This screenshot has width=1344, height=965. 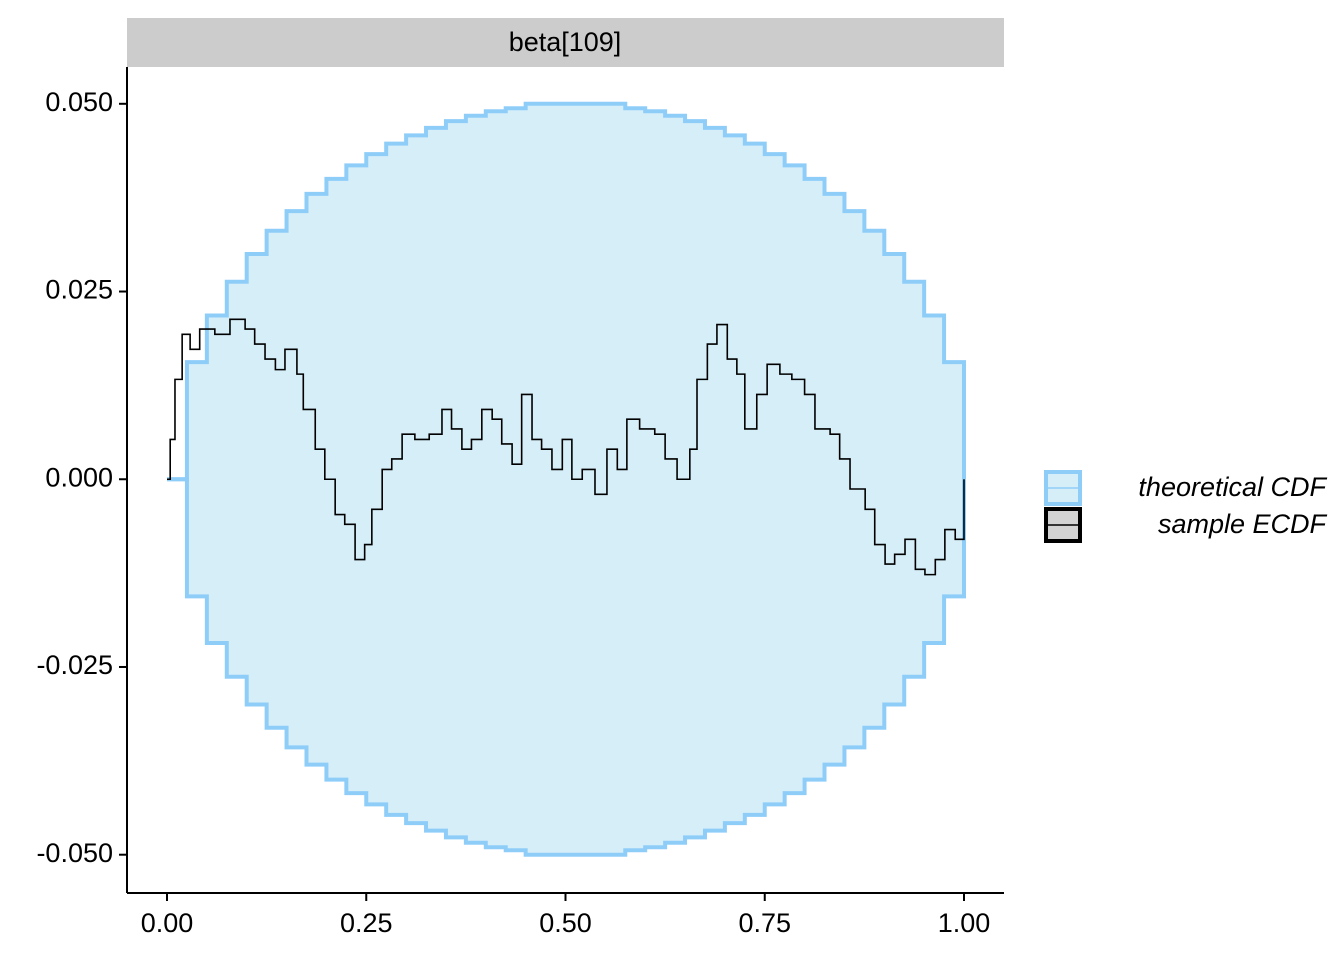 What do you see at coordinates (1232, 487) in the screenshot?
I see `legend-label: theoretical CDF` at bounding box center [1232, 487].